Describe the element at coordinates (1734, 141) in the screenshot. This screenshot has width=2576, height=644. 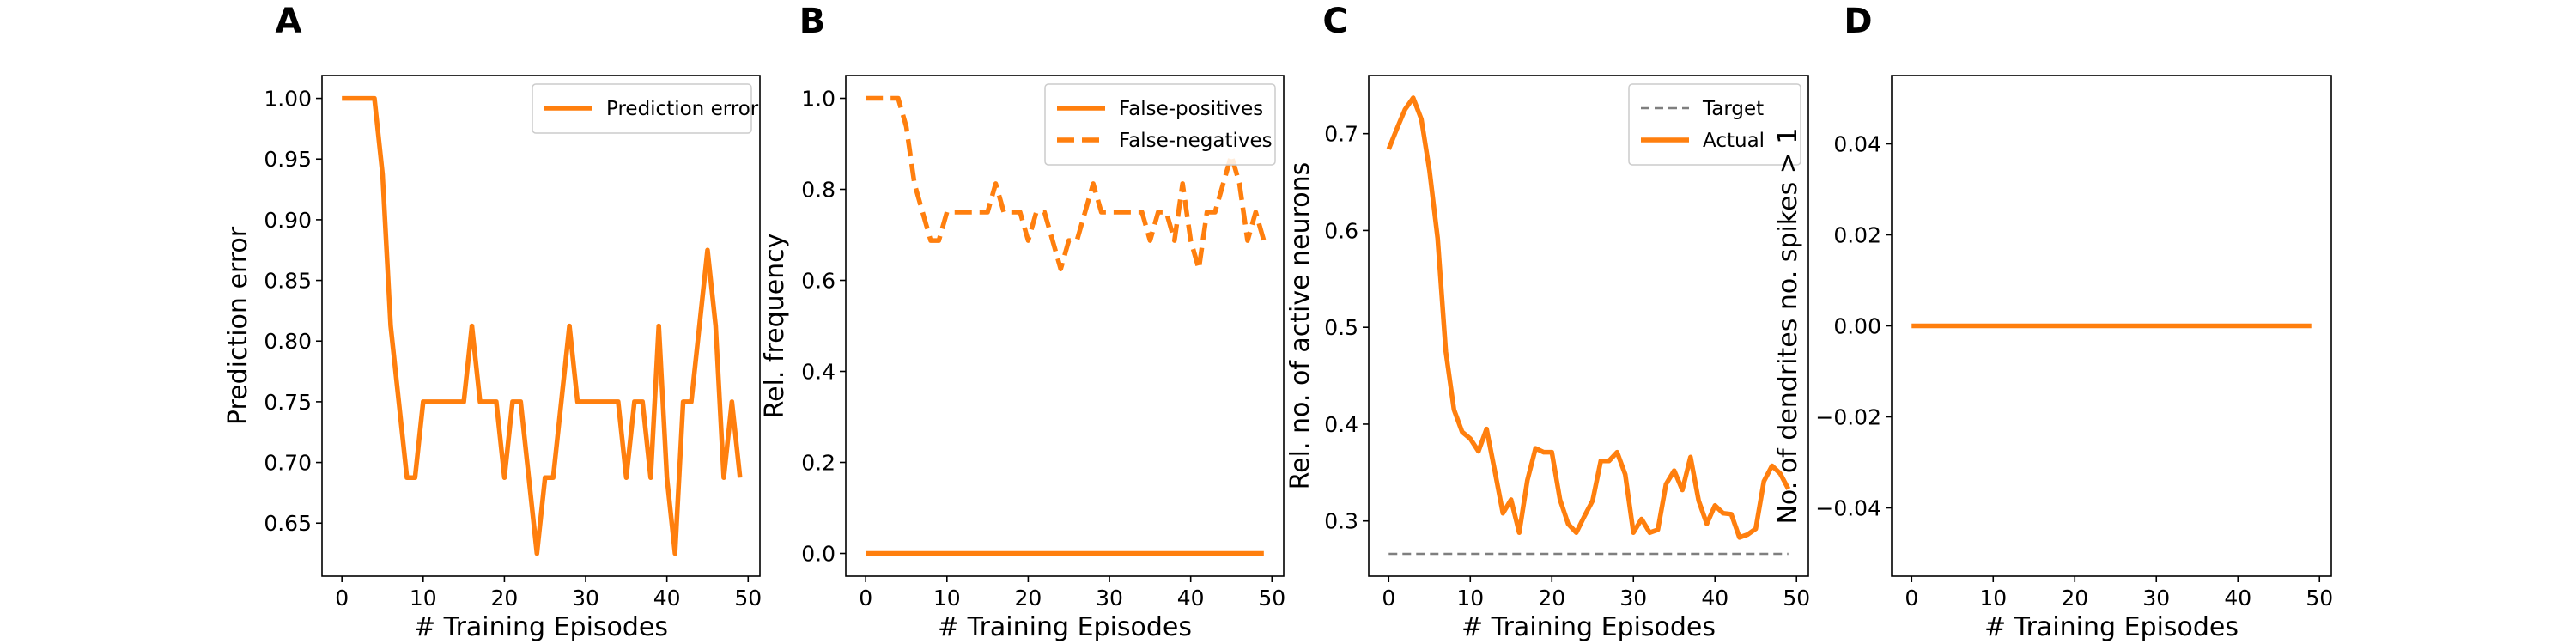
I see `legend-label: Actual` at that location.